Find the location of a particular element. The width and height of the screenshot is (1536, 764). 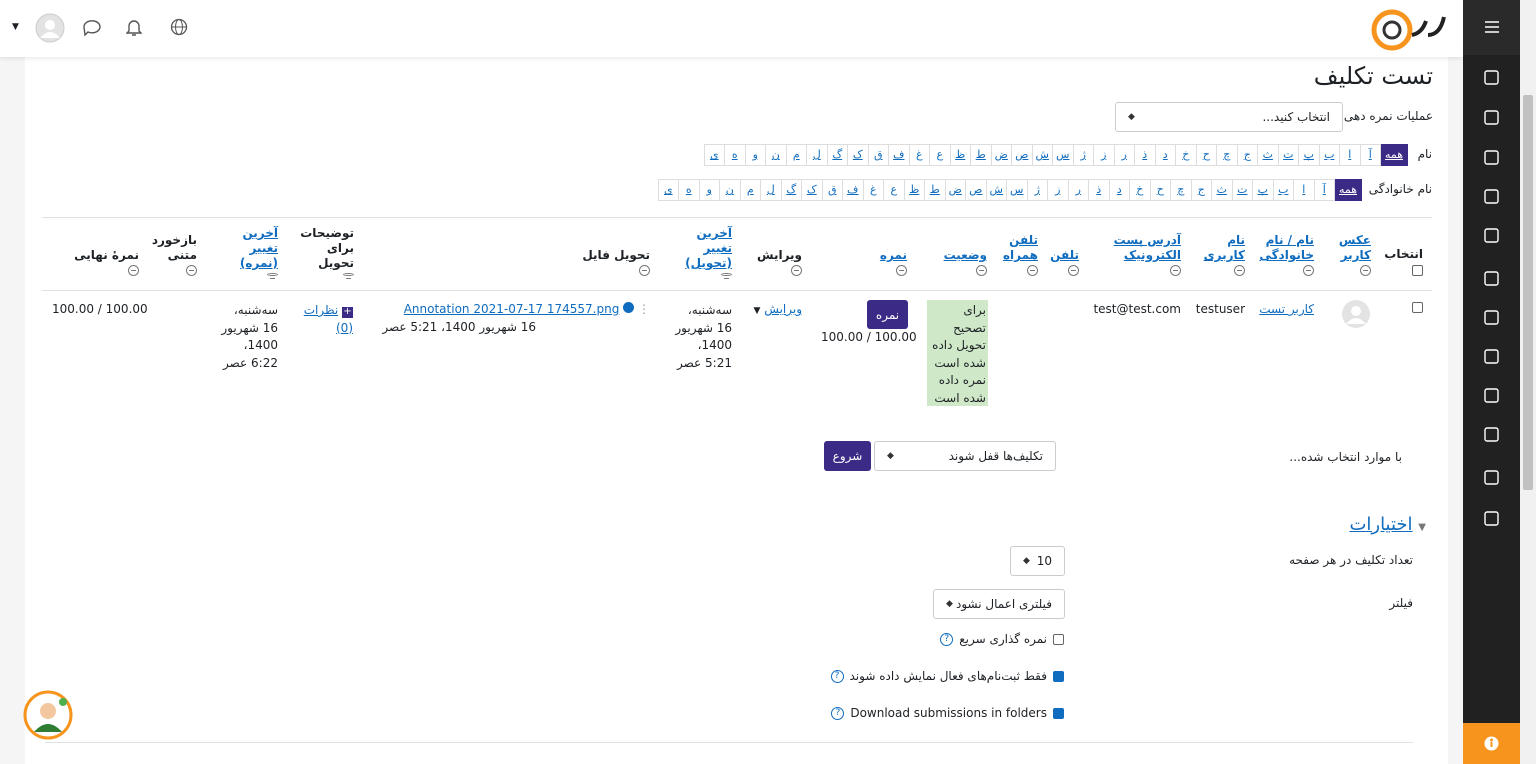

letter-link: ذ is located at coordinates (1145, 155).